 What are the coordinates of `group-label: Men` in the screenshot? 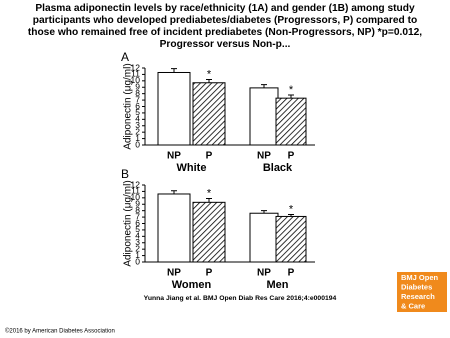 It's located at (278, 285).